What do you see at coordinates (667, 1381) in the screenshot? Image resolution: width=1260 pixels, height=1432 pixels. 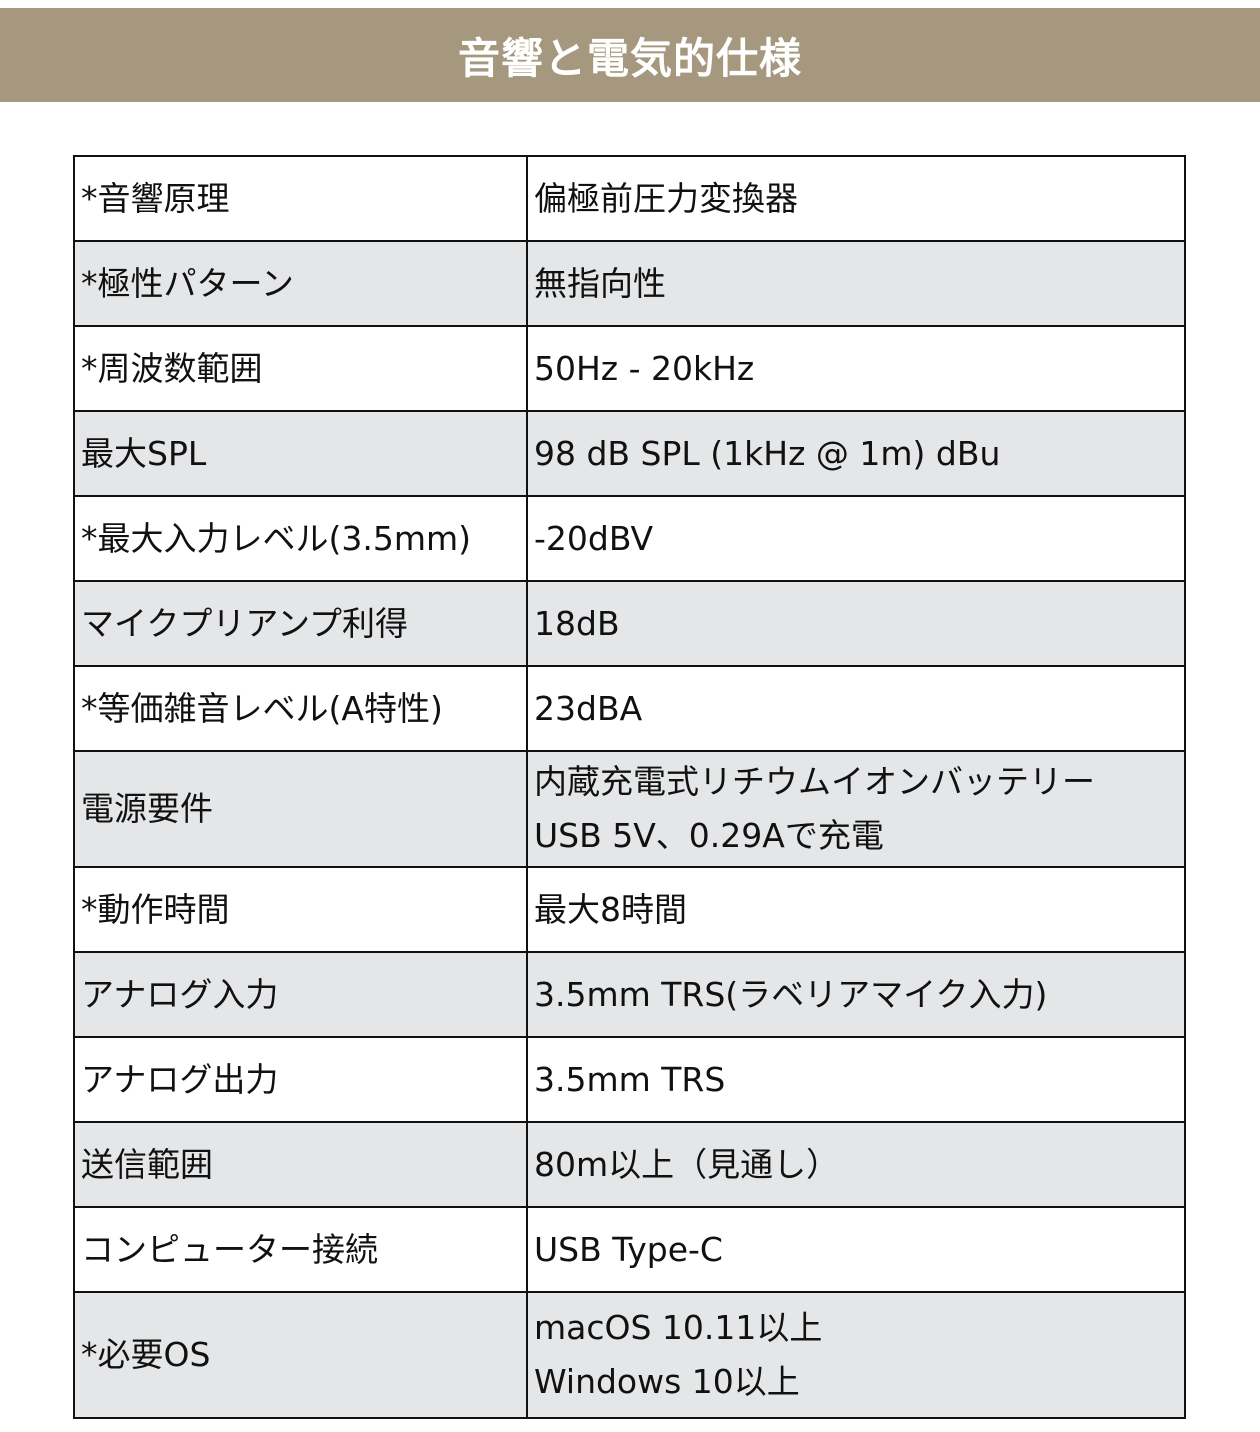 I see `spec-value-line: Windows 10以上` at bounding box center [667, 1381].